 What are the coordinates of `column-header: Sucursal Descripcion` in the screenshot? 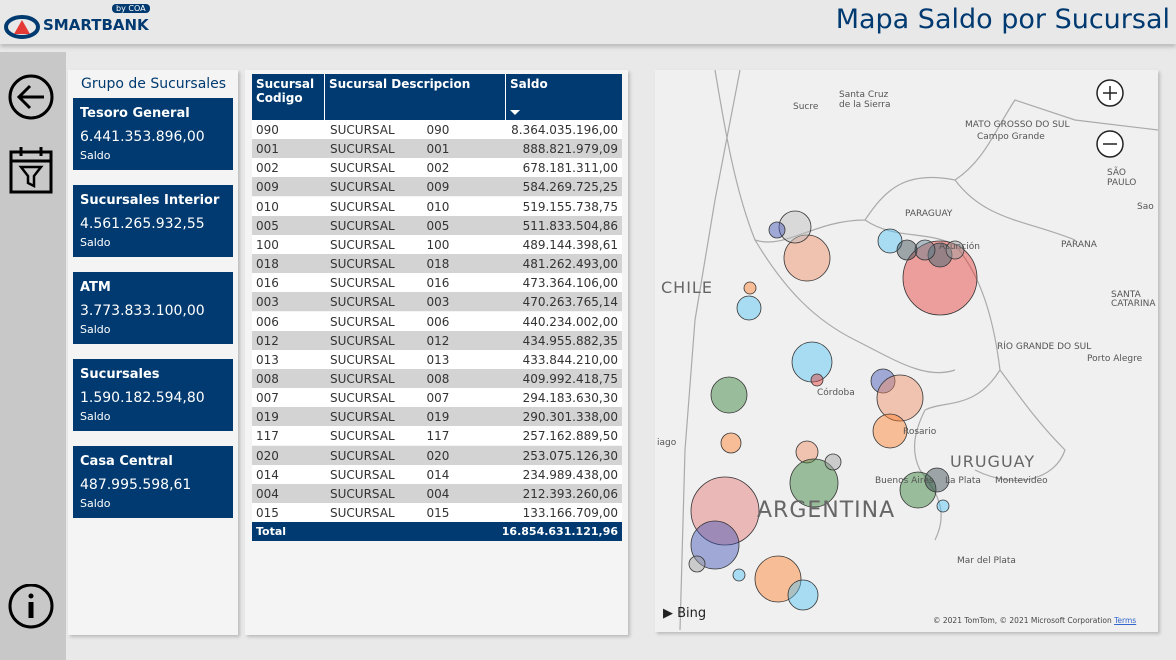 It's located at (400, 84).